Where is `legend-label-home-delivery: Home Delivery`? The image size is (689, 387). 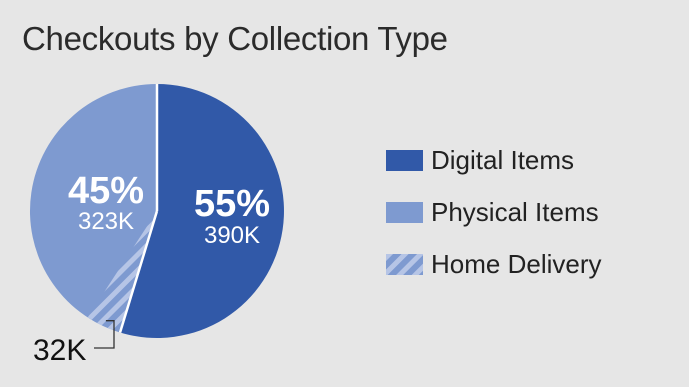 legend-label-home-delivery: Home Delivery is located at coordinates (516, 264).